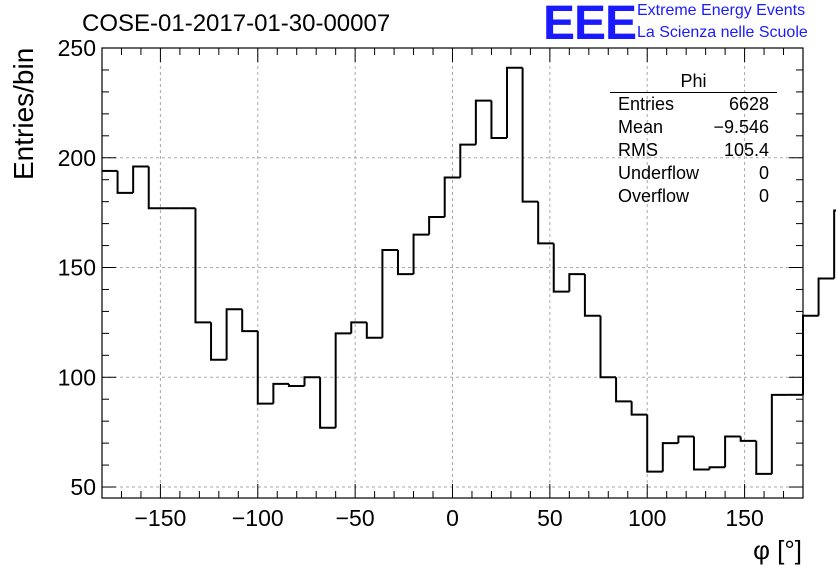 The height and width of the screenshot is (572, 836). Describe the element at coordinates (258, 518) in the screenshot. I see `x-tick-label: −100` at that location.